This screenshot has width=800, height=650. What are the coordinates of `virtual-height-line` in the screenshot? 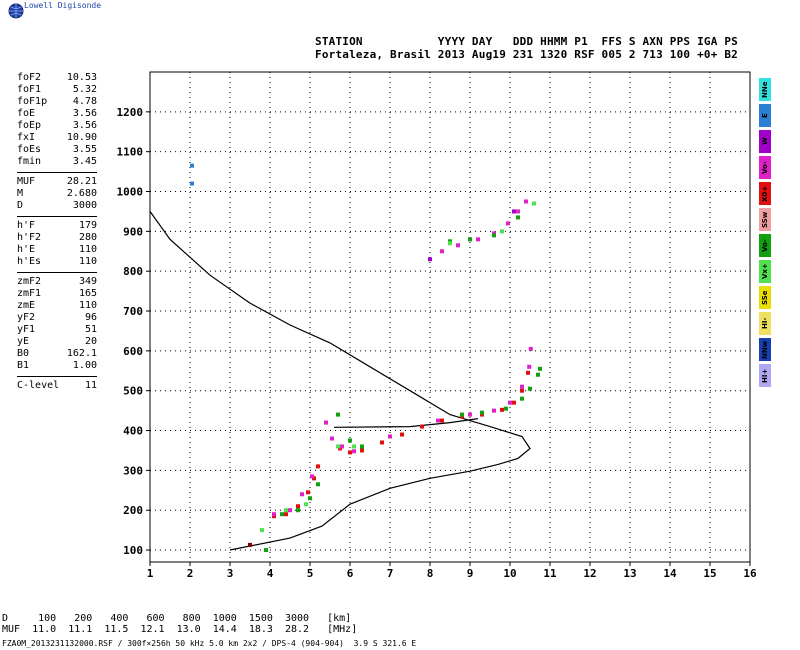 It's located at (406, 423).